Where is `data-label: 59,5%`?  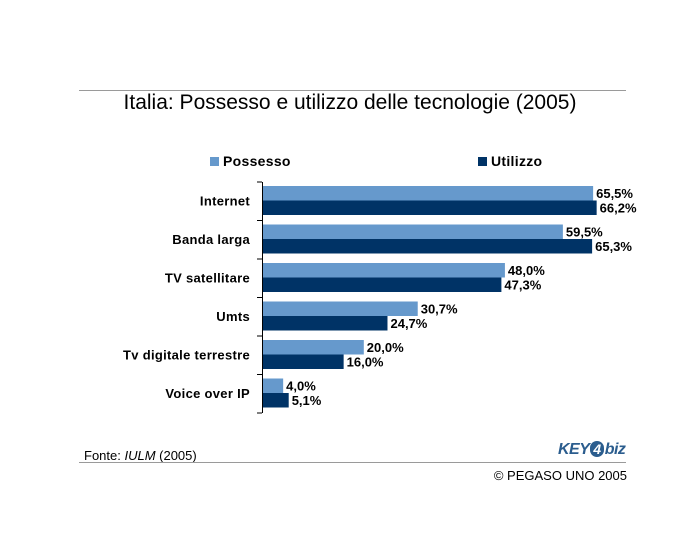 data-label: 59,5% is located at coordinates (584, 232).